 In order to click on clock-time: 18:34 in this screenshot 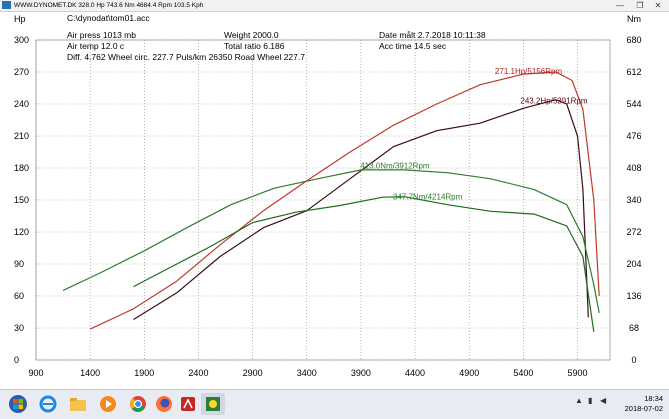, I will do `click(653, 398)`.